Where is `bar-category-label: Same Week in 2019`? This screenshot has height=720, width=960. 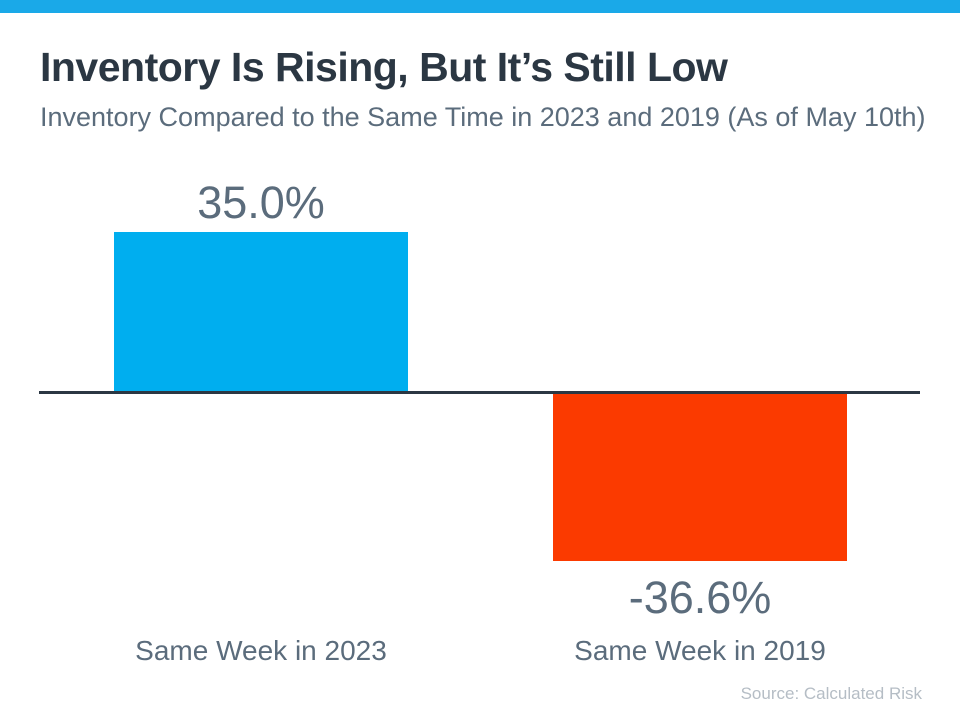
bar-category-label: Same Week in 2019 is located at coordinates (700, 650).